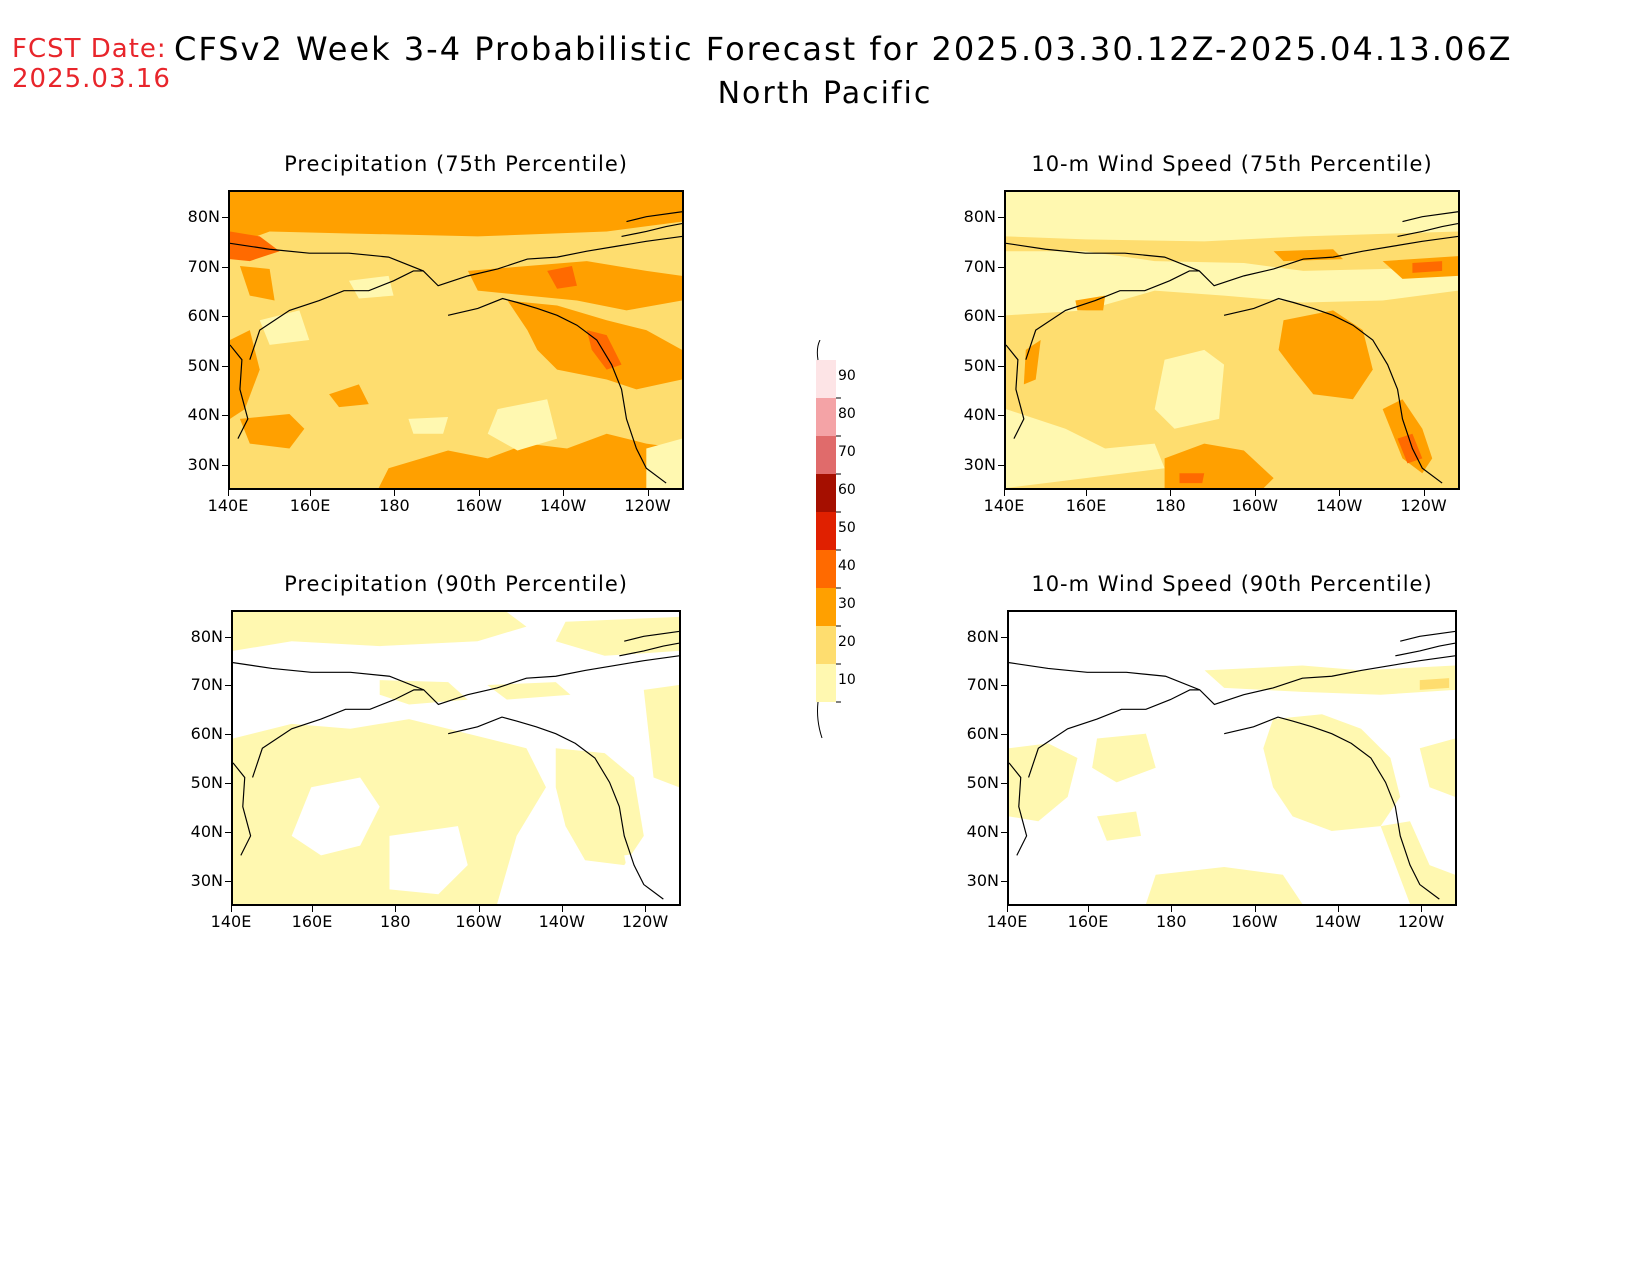 This screenshot has width=1650, height=1275. What do you see at coordinates (982, 734) in the screenshot?
I see `lat-label-wind90: 60N` at bounding box center [982, 734].